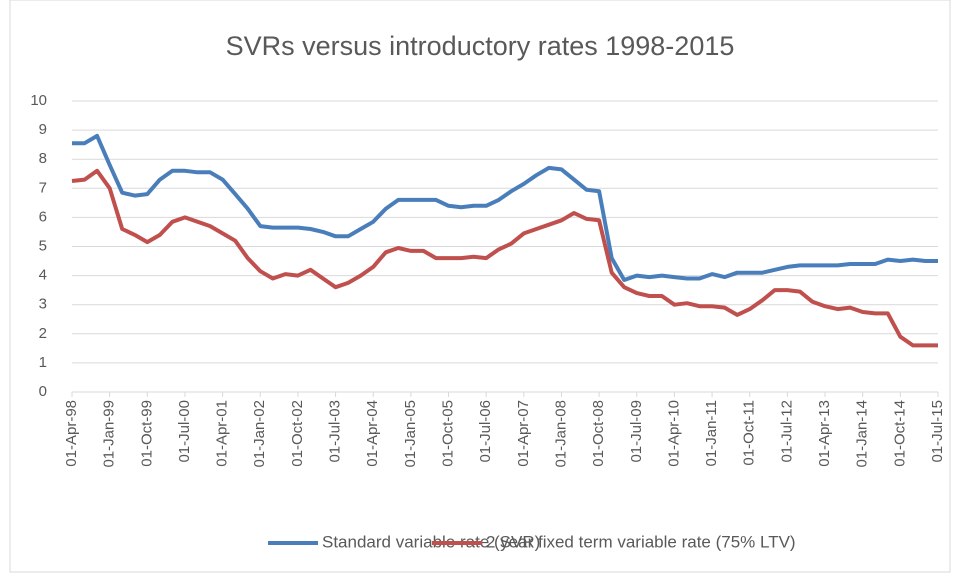  What do you see at coordinates (146, 433) in the screenshot?
I see `x-tick-label: 01-Oct-99` at bounding box center [146, 433].